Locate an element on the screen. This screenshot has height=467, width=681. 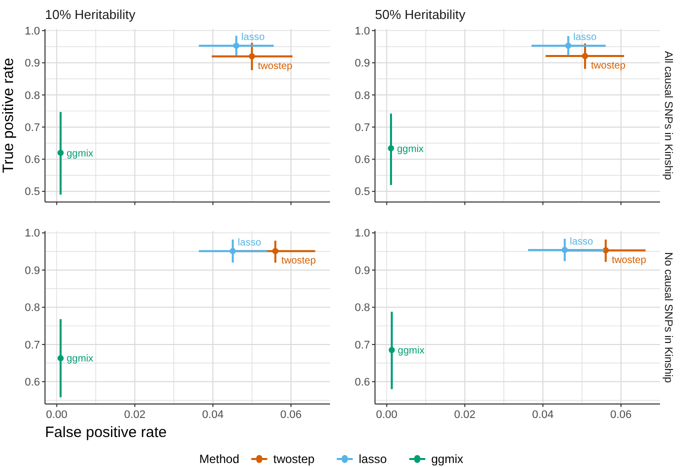
chart-title: 10% Heritability is located at coordinates (90, 14).